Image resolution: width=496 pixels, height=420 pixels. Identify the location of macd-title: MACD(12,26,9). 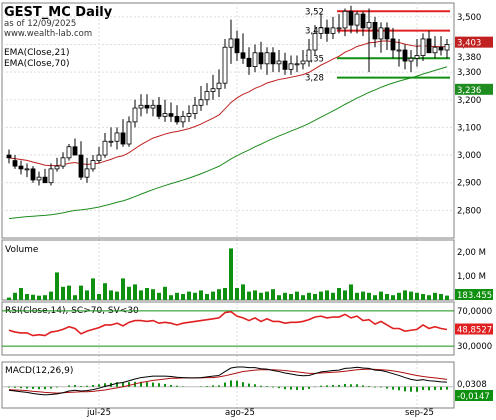
(39, 371).